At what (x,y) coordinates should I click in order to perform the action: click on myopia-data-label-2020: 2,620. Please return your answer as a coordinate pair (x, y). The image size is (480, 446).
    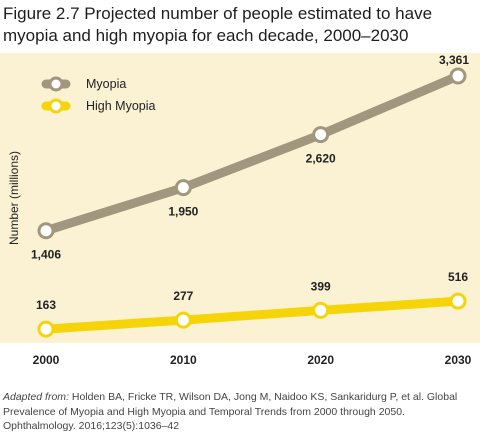
    Looking at the image, I should click on (321, 159).